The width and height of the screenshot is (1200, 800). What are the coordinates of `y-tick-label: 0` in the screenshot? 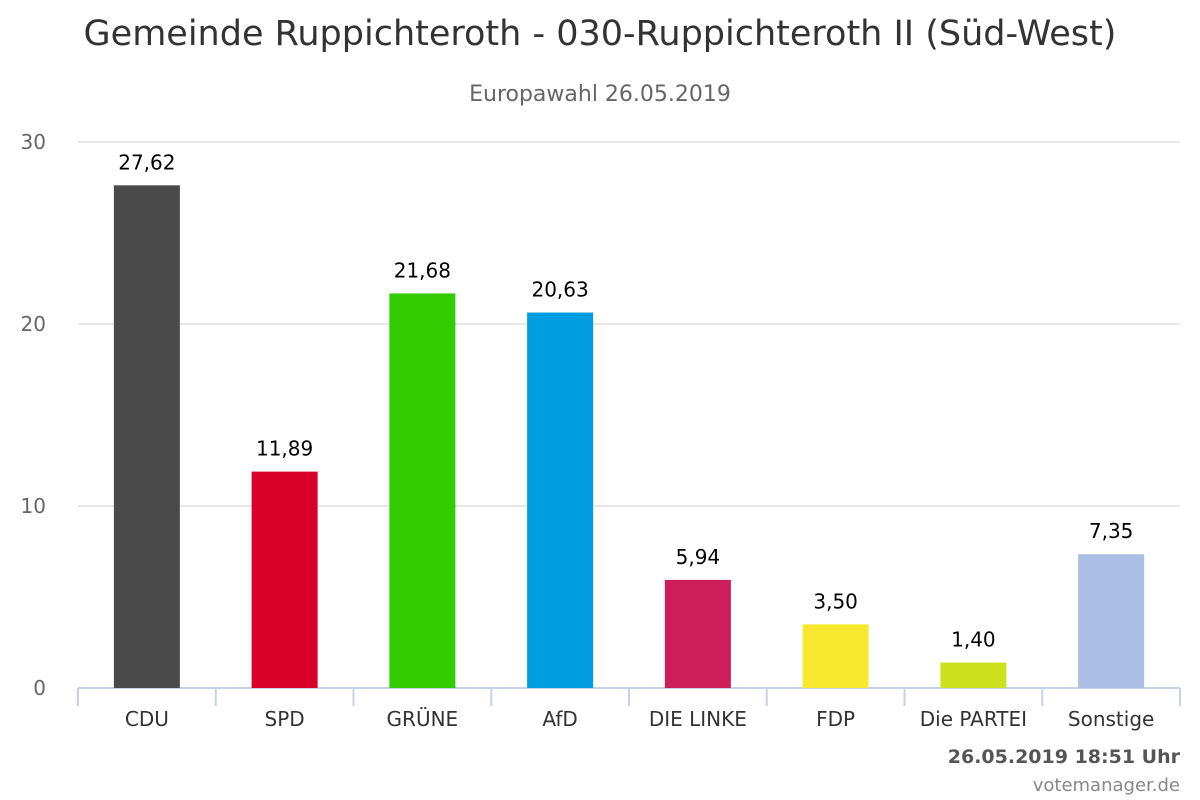 It's located at (39, 688).